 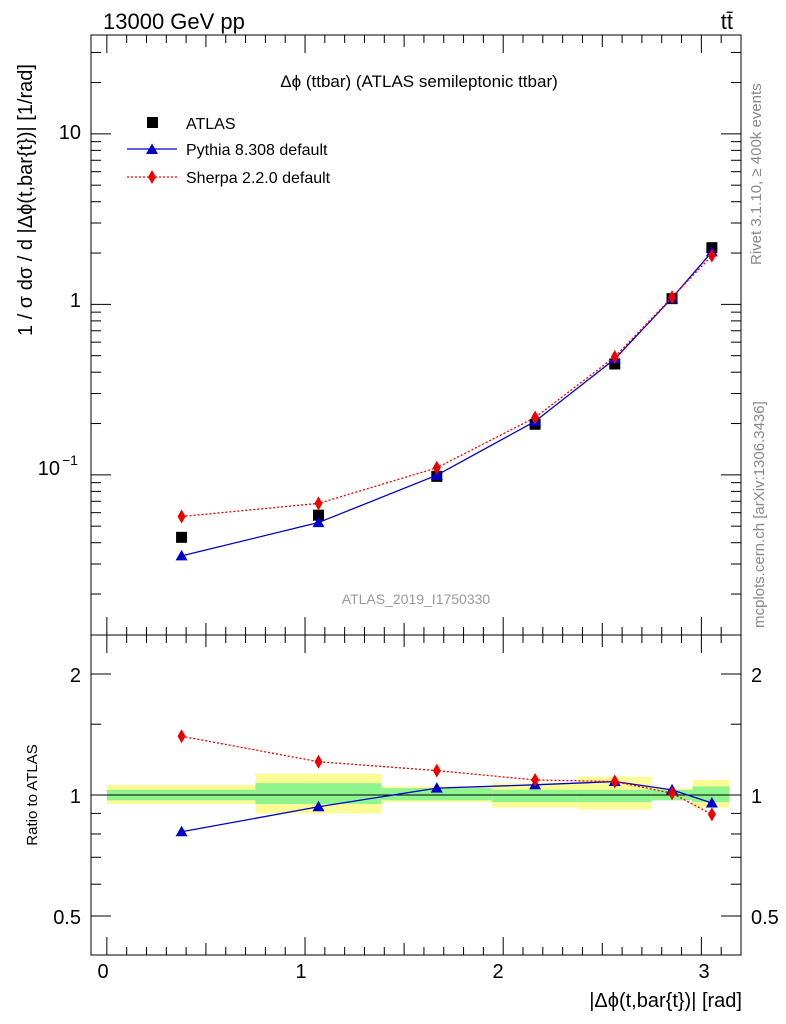 I want to click on plot-title: Δϕ (ttbar) (ATLAS semileptonic ttbar), so click(x=419, y=81).